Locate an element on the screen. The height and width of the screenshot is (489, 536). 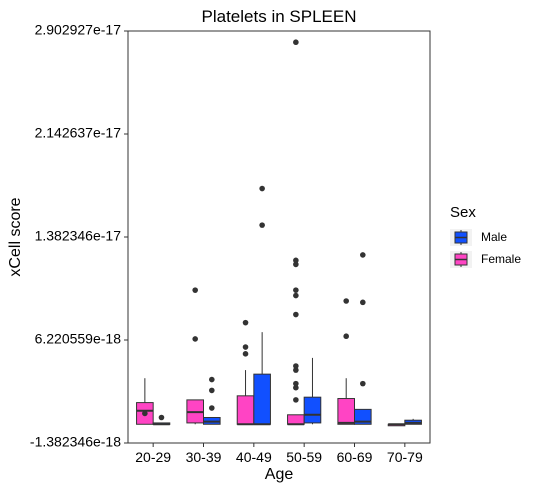
x-tick-label: 60-69 is located at coordinates (355, 457).